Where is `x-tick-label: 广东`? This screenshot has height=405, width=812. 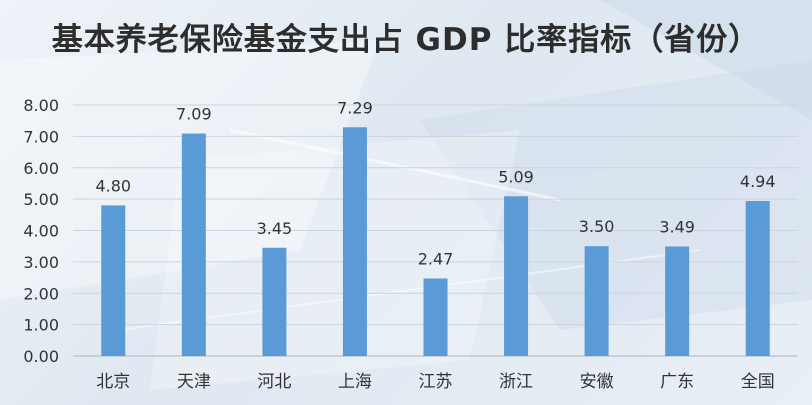
x-tick-label: 广东 is located at coordinates (677, 382).